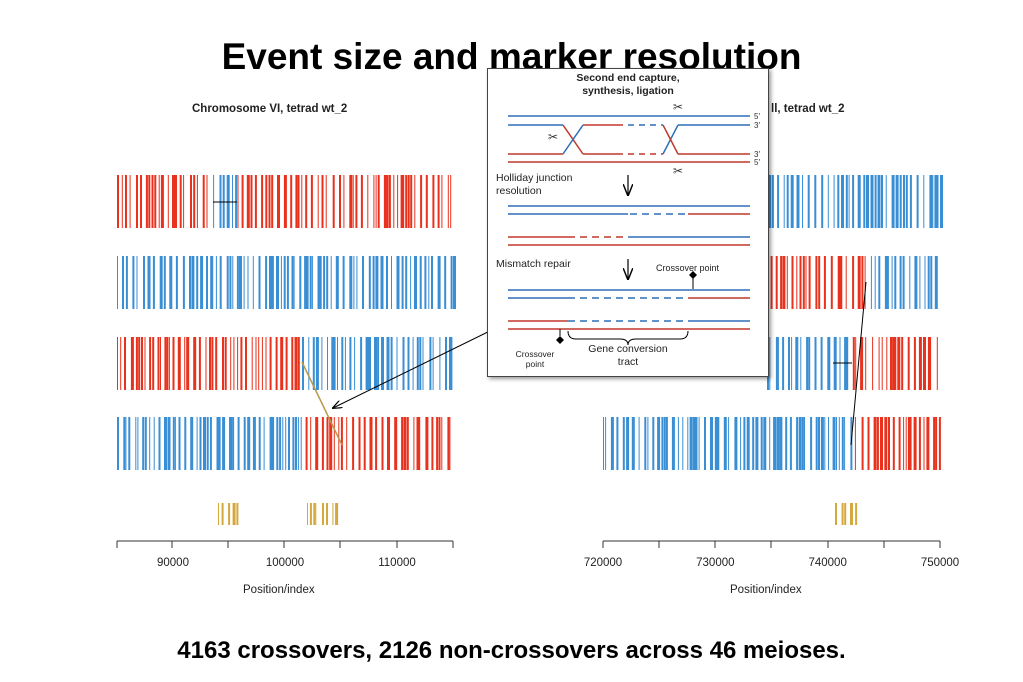 The height and width of the screenshot is (682, 1023). I want to click on axis-tick-label: 740000, so click(827, 563).